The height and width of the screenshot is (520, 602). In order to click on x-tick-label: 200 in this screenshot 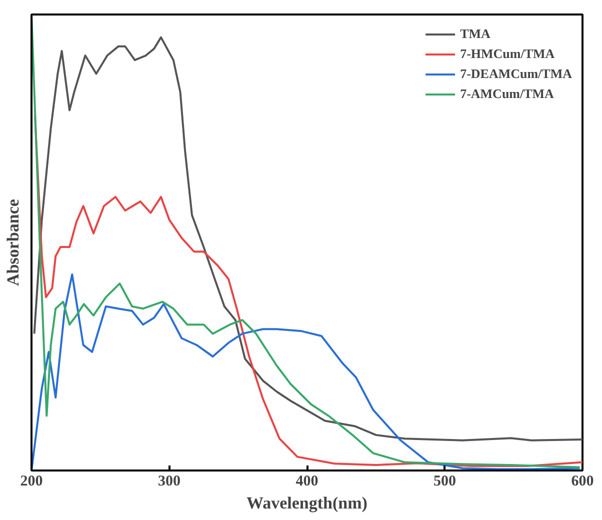, I will do `click(31, 482)`.